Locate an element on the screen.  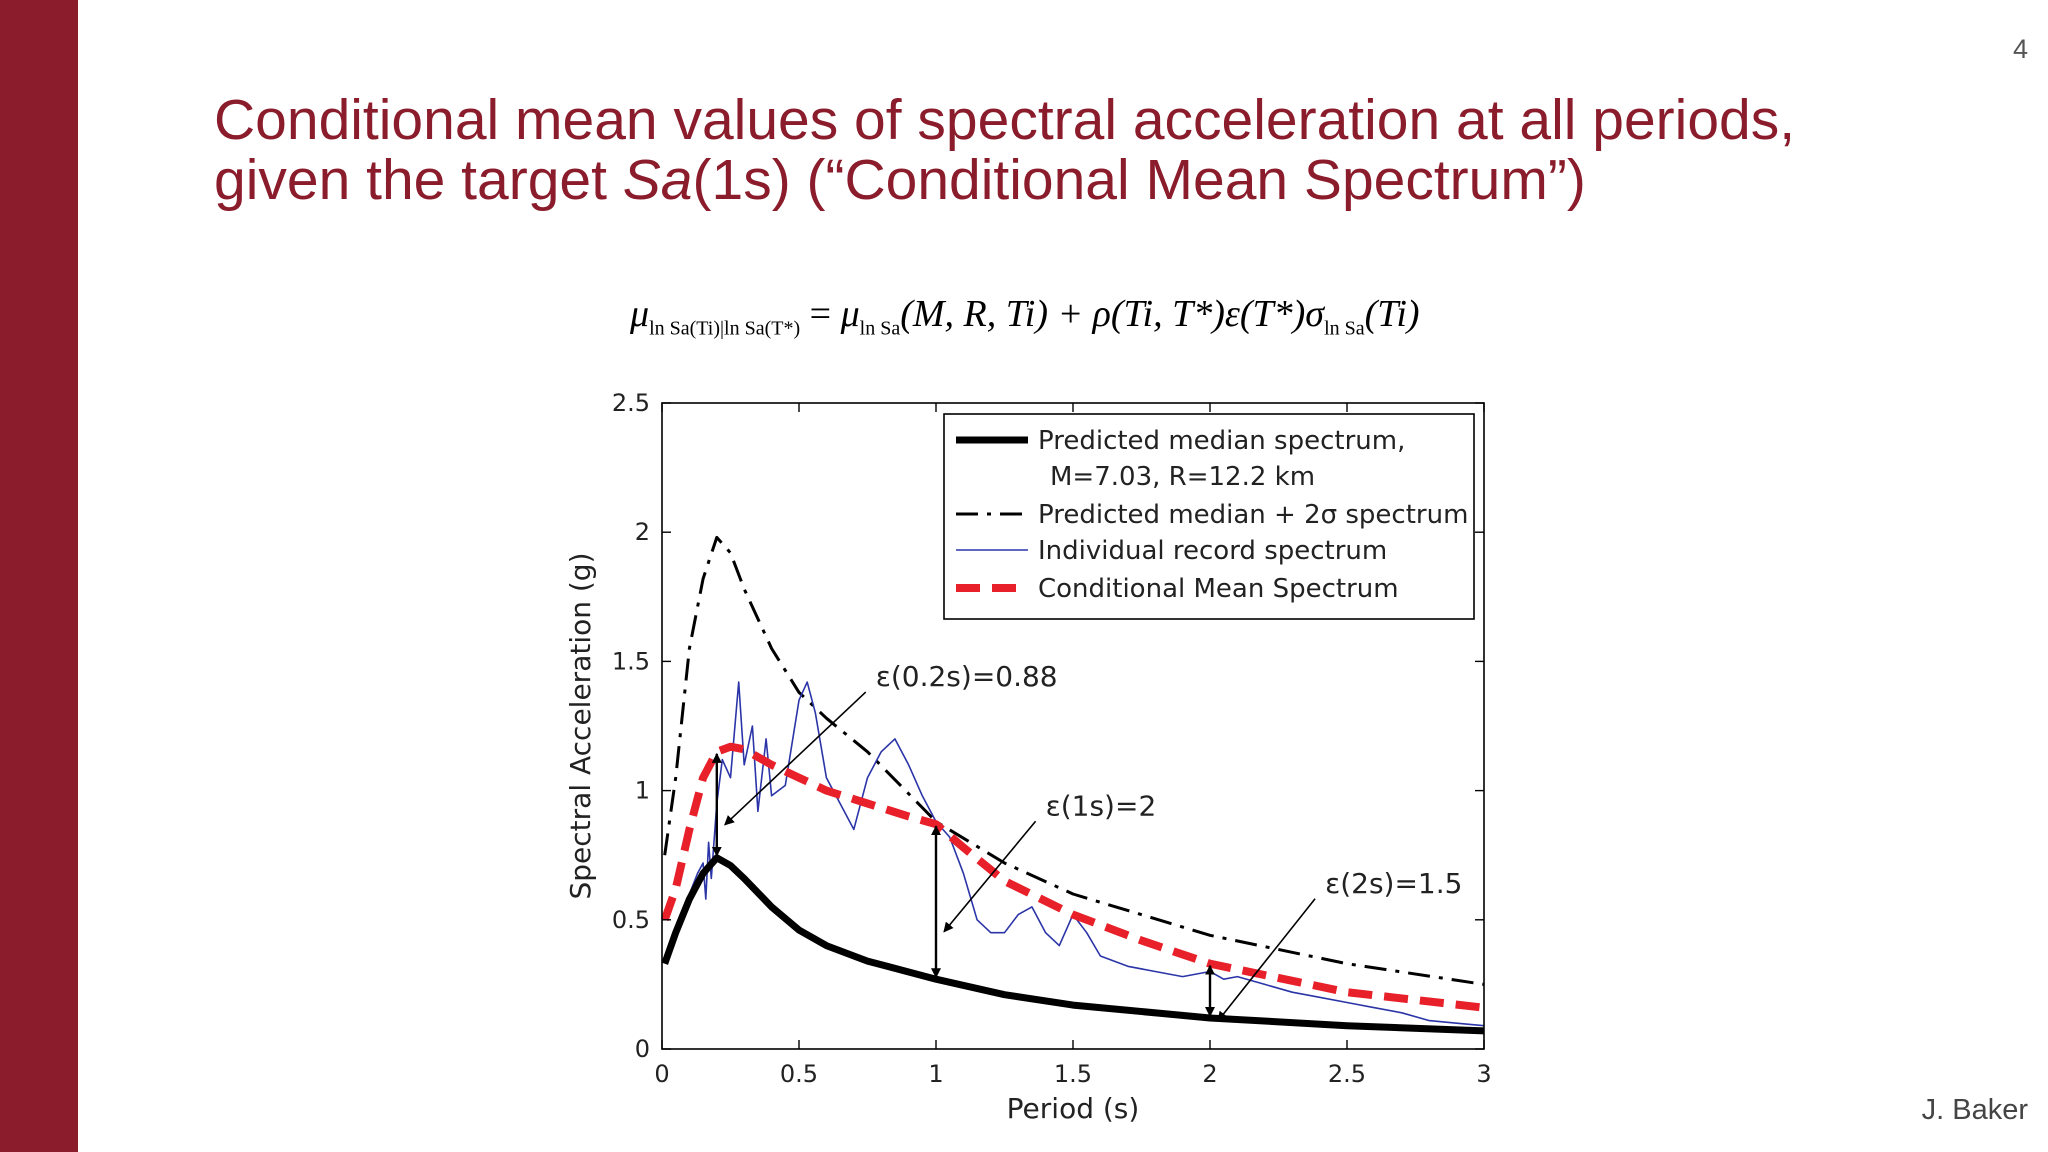
series-individual-record is located at coordinates (1074, 854).